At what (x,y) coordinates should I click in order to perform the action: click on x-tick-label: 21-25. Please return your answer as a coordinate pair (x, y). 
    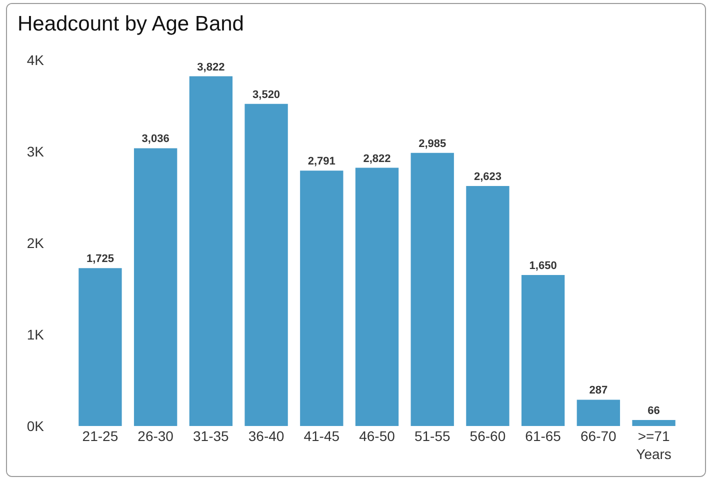
    Looking at the image, I should click on (100, 436).